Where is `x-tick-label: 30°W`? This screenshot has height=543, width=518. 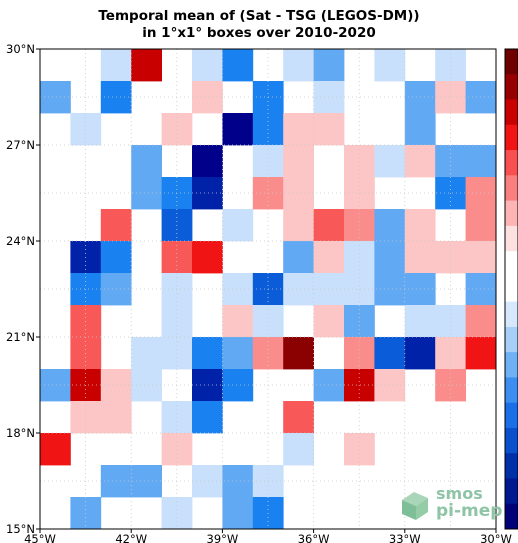
x-tick-label: 30°W is located at coordinates (496, 537).